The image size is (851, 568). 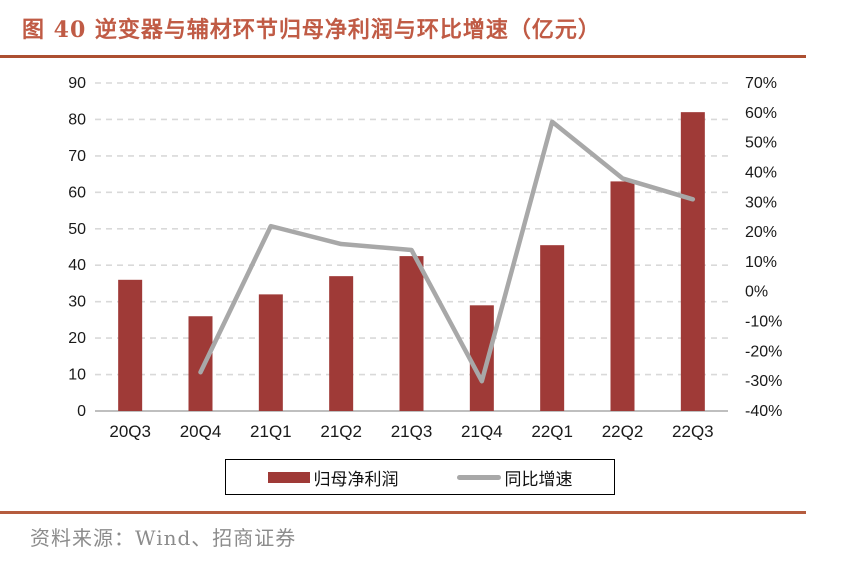 I want to click on data-source: 资料来源：Wind、招商证券, so click(x=163, y=538).